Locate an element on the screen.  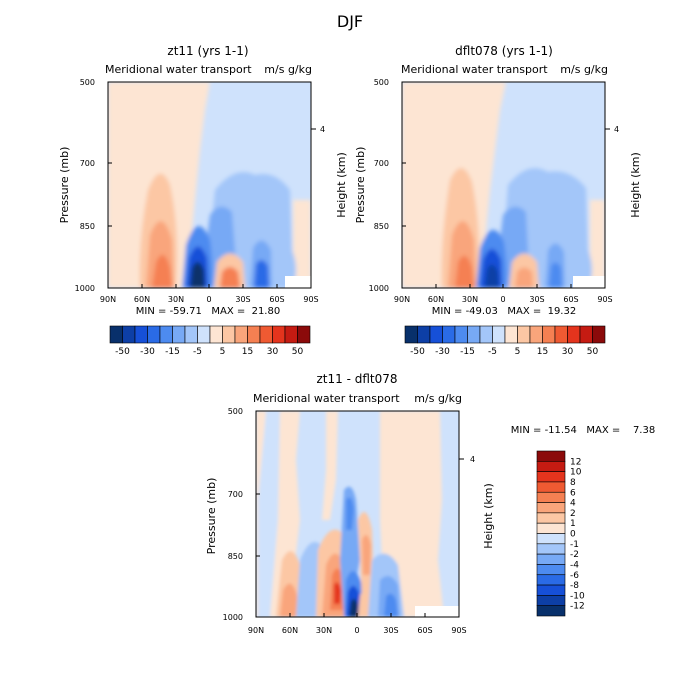
x-tick-label: 90S is located at coordinates (604, 299).